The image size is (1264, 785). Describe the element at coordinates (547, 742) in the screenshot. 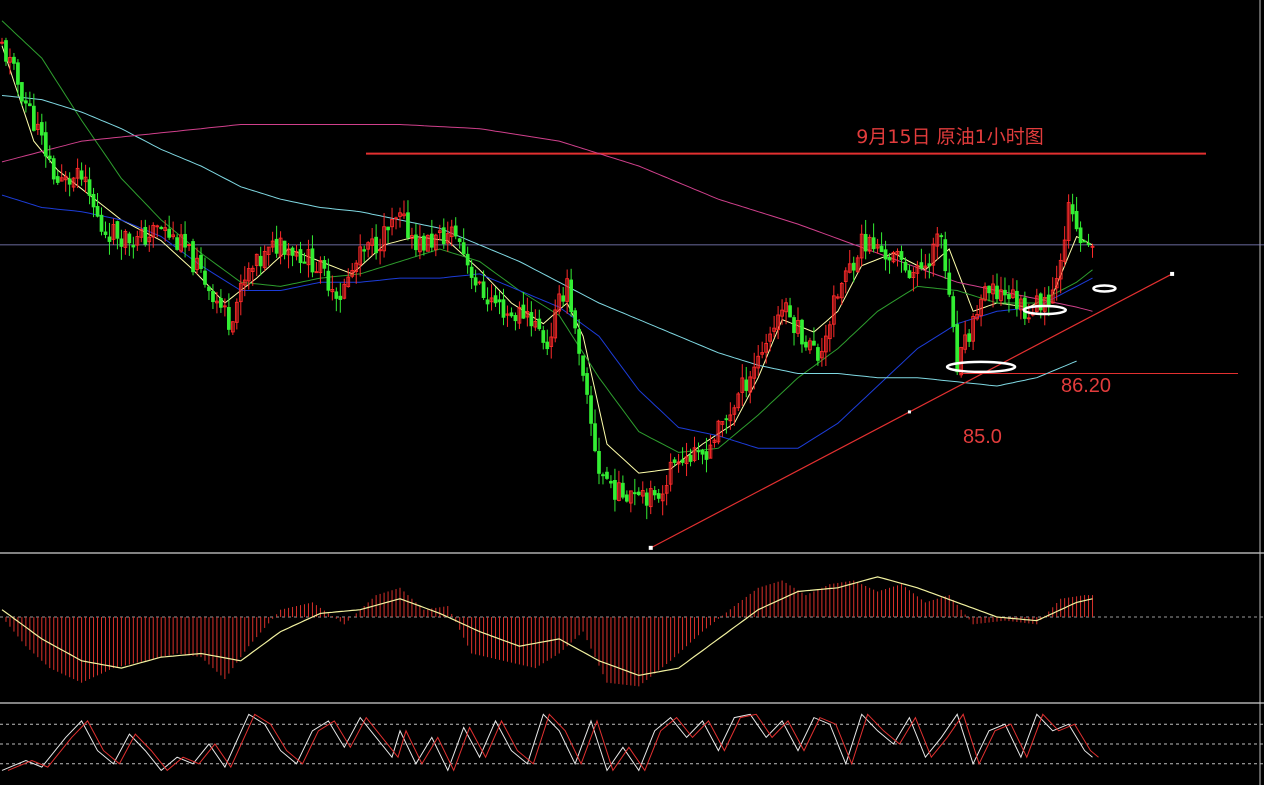

I see `stochastic-k-line` at that location.